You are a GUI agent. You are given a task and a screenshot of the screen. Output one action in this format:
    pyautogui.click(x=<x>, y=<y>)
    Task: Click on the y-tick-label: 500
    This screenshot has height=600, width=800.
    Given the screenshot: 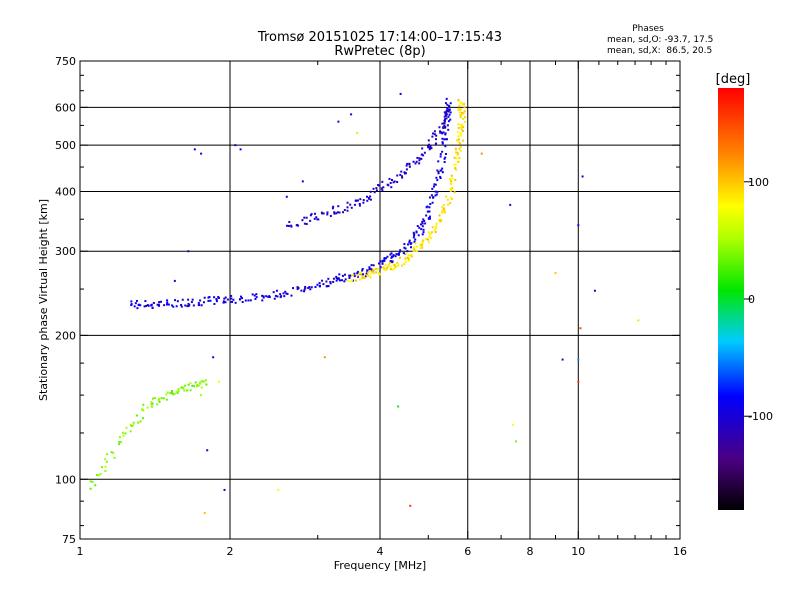 What is the action you would take?
    pyautogui.click(x=65, y=145)
    